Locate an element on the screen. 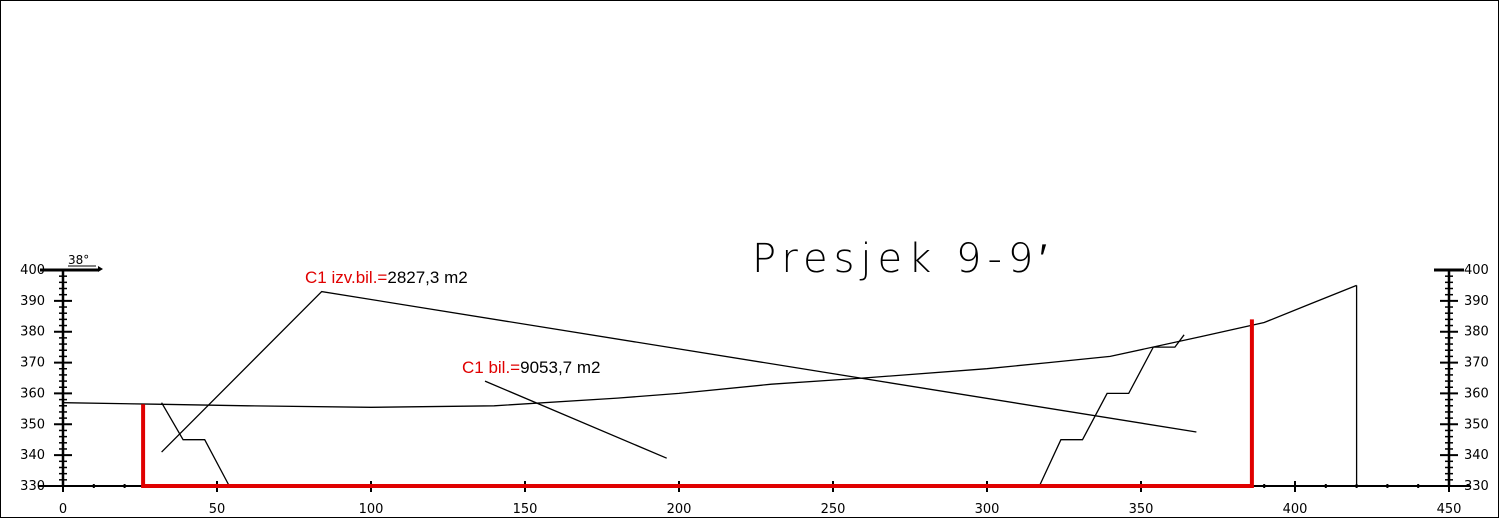 The width and height of the screenshot is (1501, 520). angle-marker-arrow is located at coordinates (100, 269).